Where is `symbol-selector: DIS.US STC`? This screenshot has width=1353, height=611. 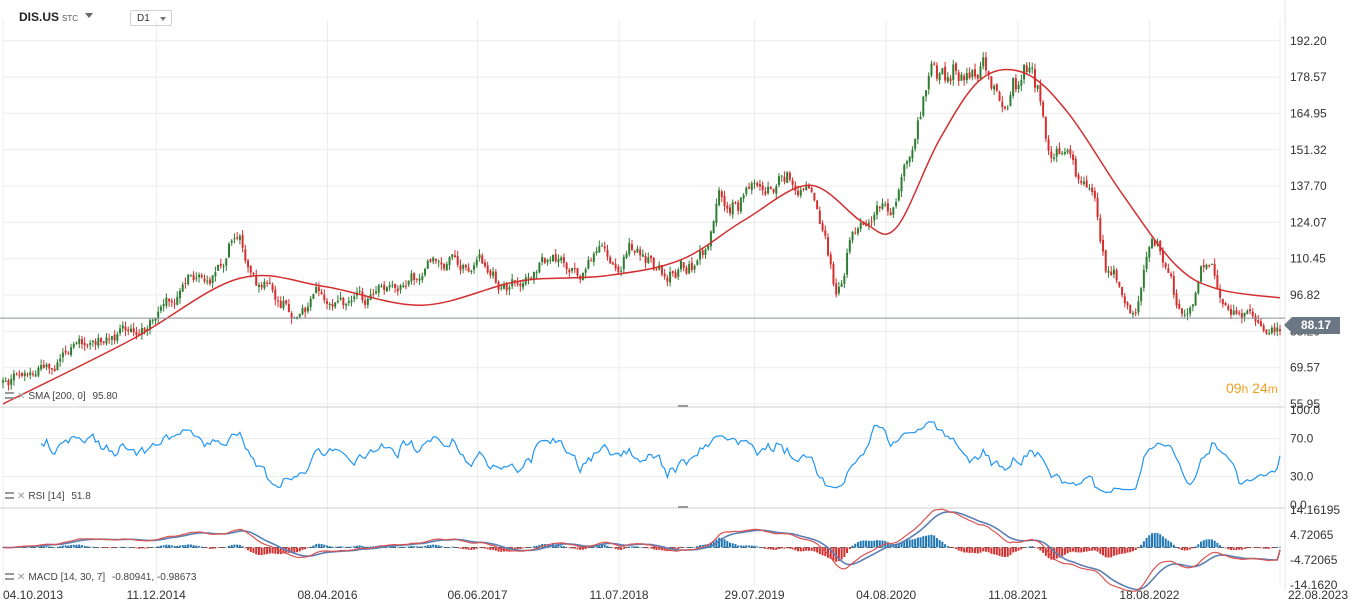
symbol-selector: DIS.US STC is located at coordinates (48, 17).